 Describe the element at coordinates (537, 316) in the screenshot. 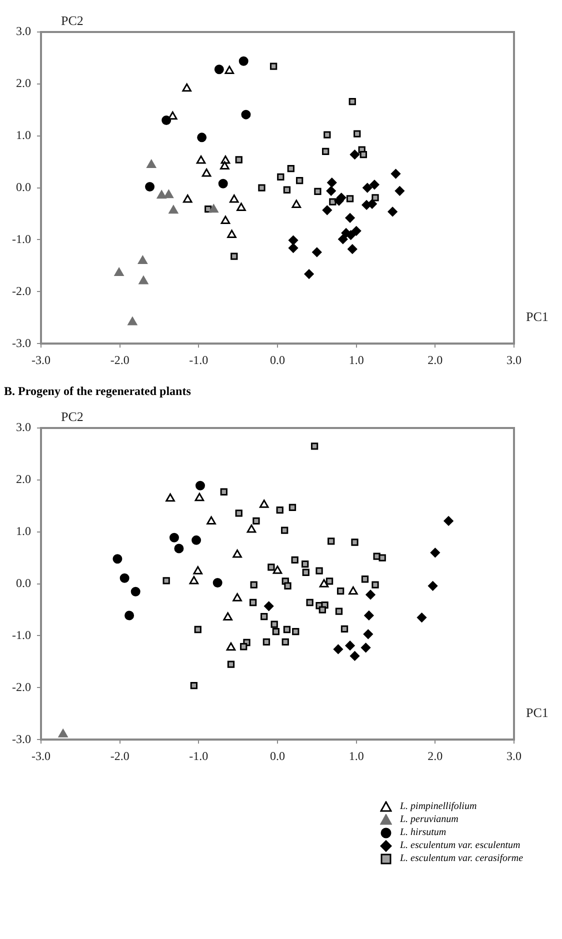

I see `x-axis-title: PC1` at that location.